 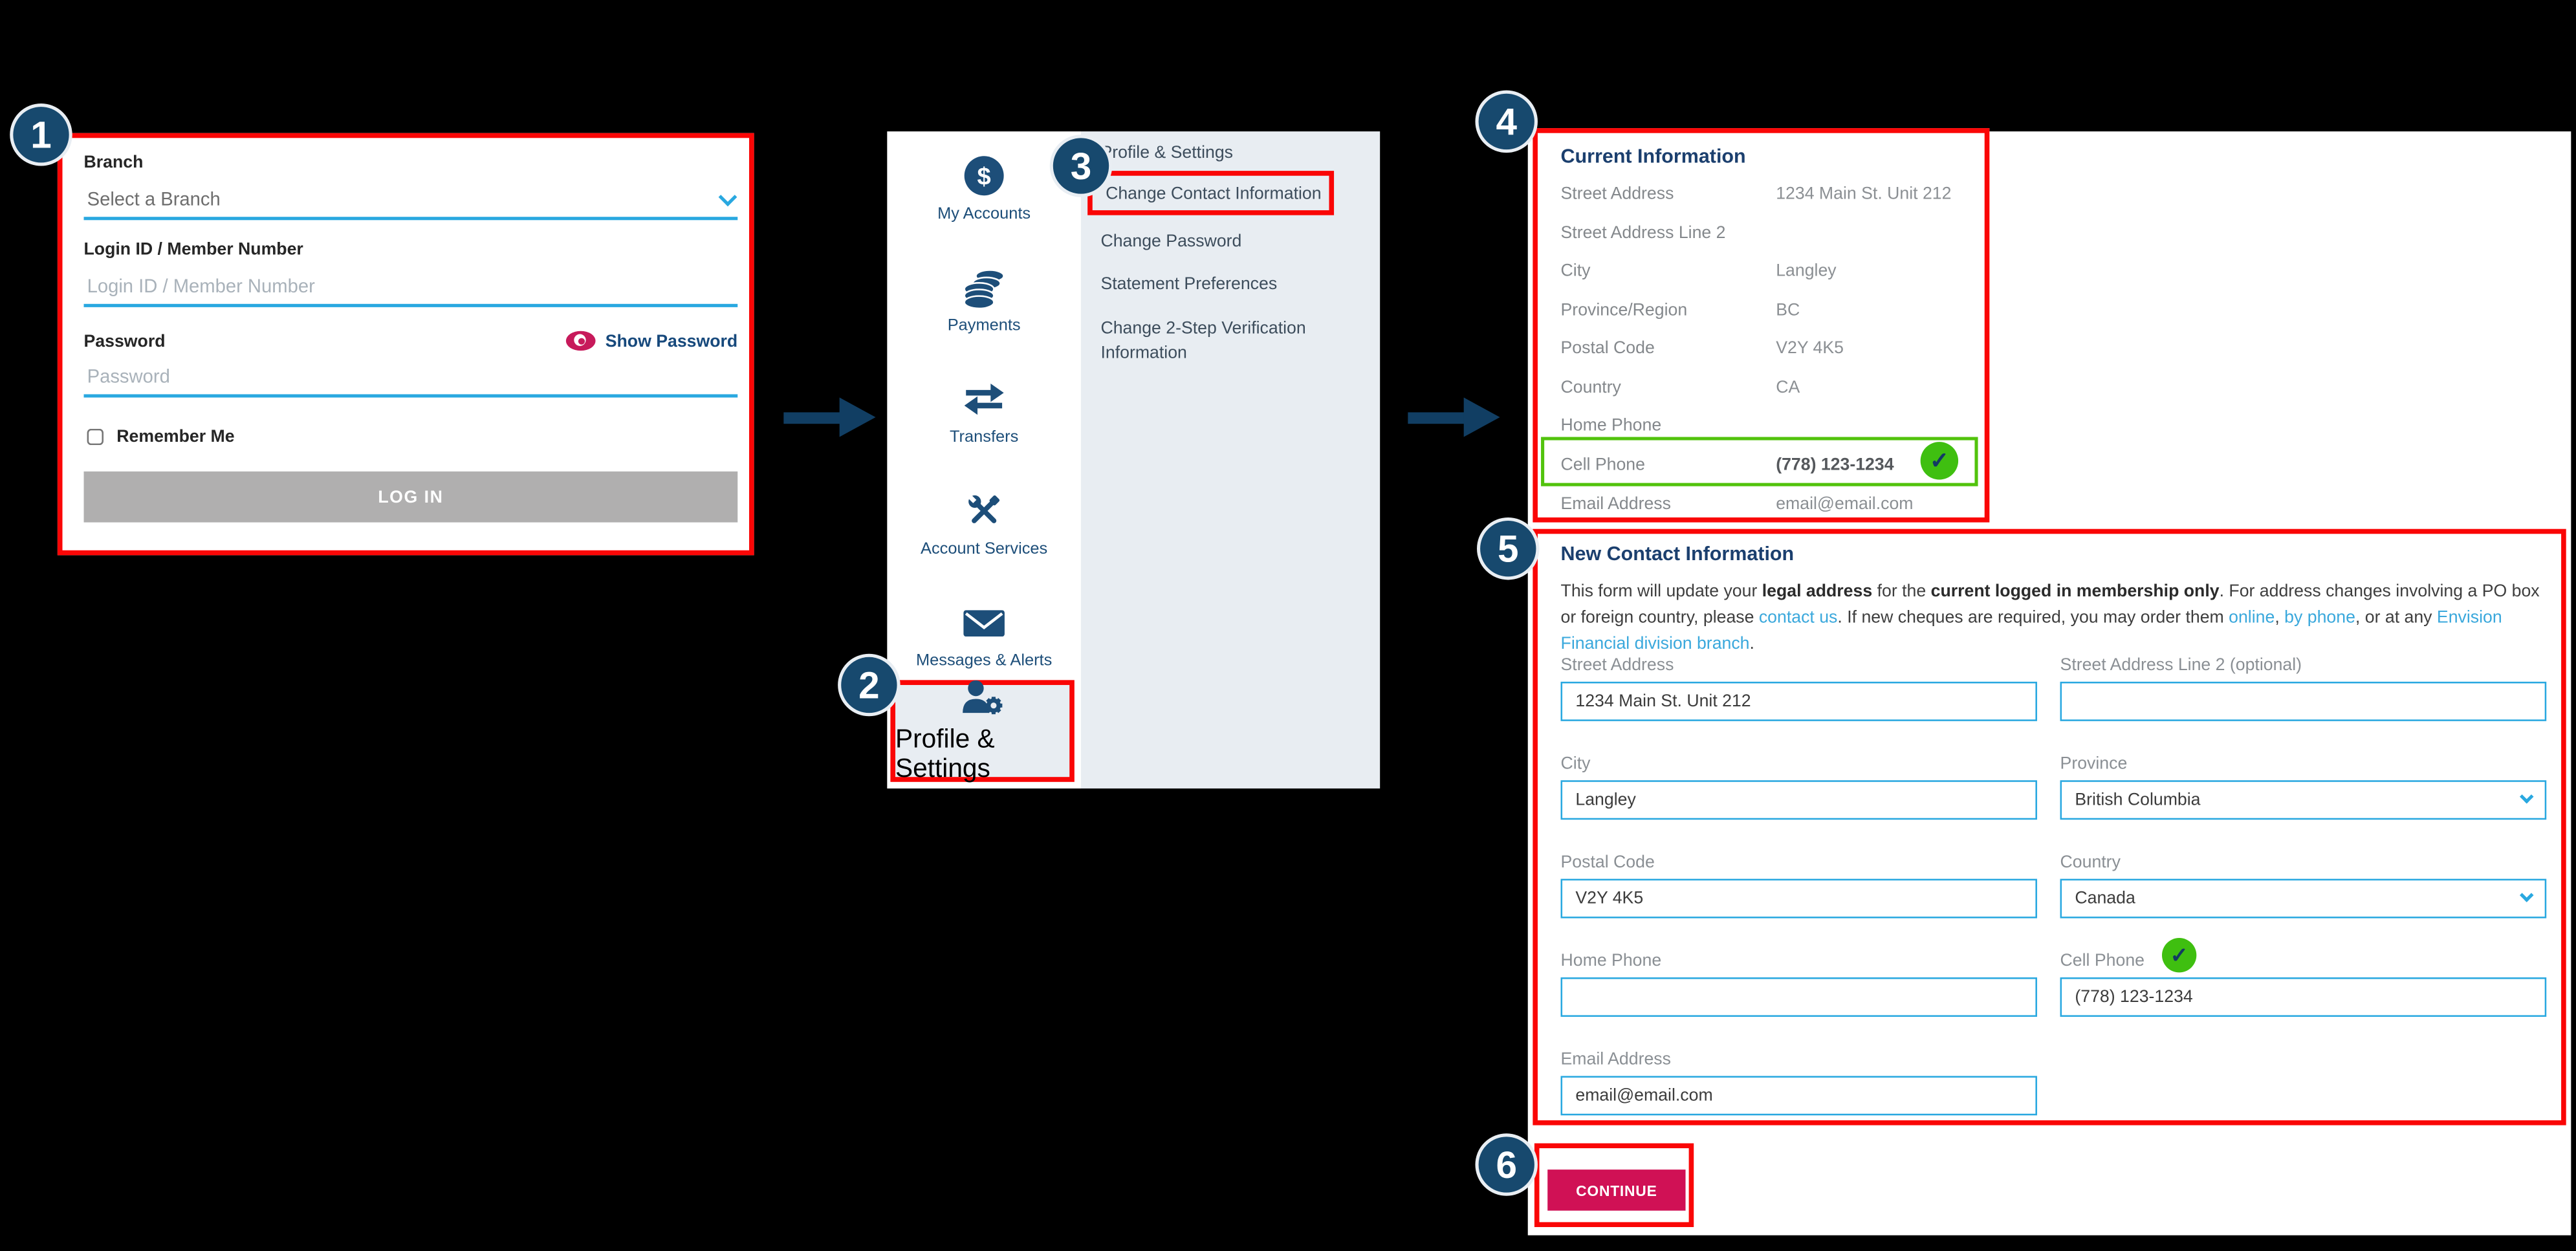 What do you see at coordinates (1167, 152) in the screenshot?
I see `menu-item-profile-settings: Profile & Settings` at bounding box center [1167, 152].